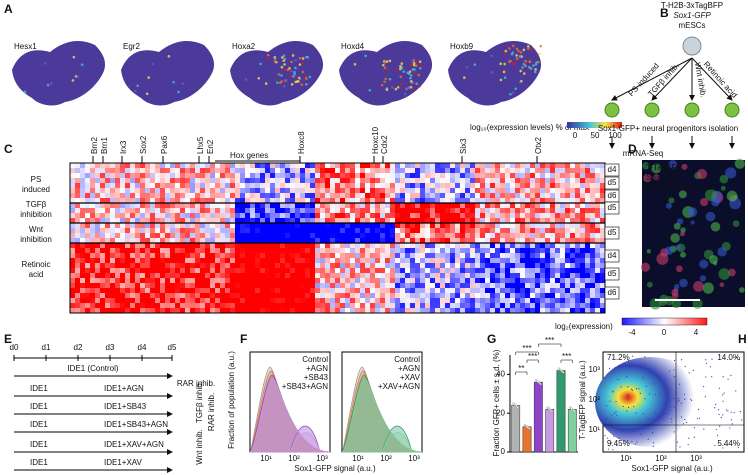 The image size is (748, 475). Describe the element at coordinates (414, 458) in the screenshot. I see `x-tick-label: 10³` at that location.